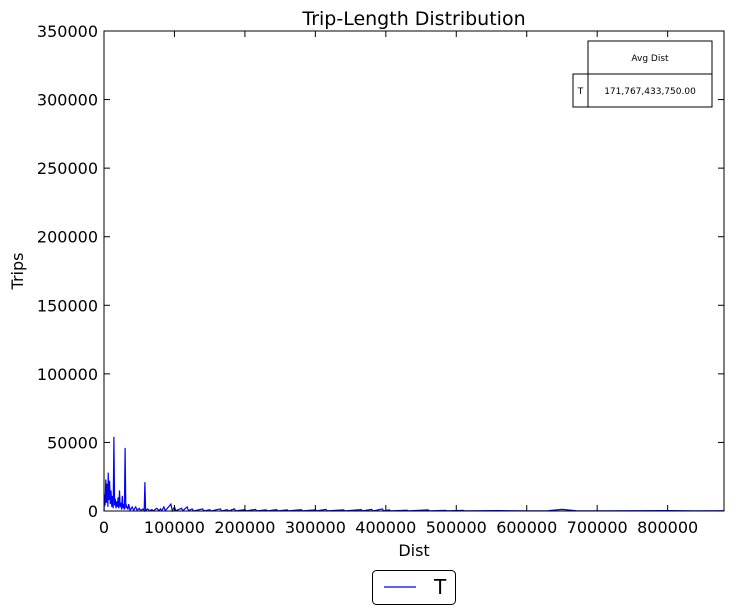 This screenshot has height=614, width=734. Describe the element at coordinates (67, 305) in the screenshot. I see `y-tick-label: 150000` at that location.